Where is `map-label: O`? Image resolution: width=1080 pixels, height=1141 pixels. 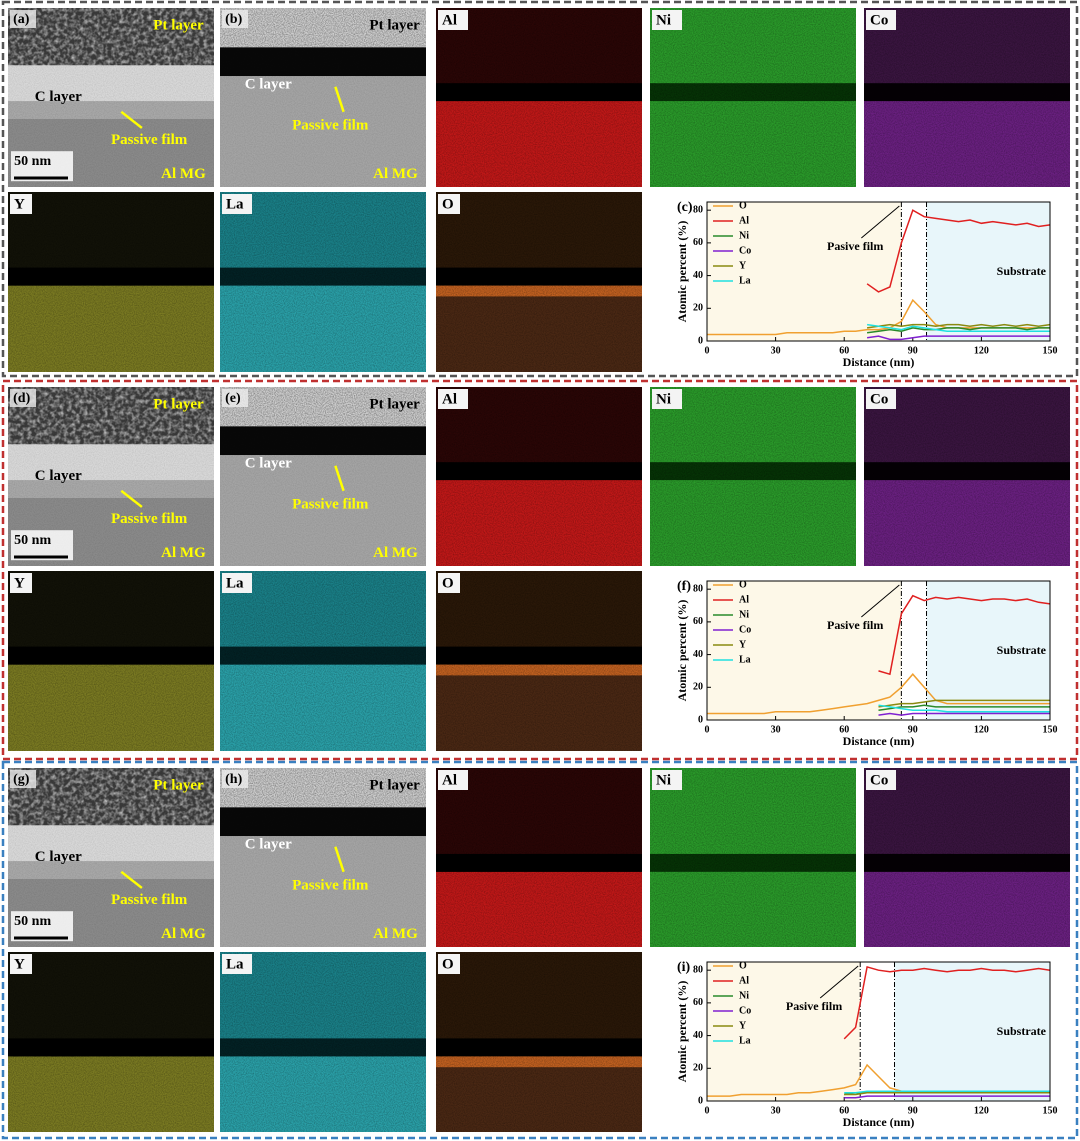
map-label: O is located at coordinates (448, 583).